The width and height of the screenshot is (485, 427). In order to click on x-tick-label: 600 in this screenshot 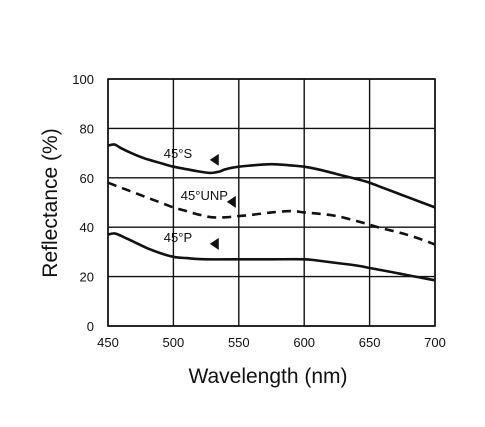, I will do `click(304, 342)`.